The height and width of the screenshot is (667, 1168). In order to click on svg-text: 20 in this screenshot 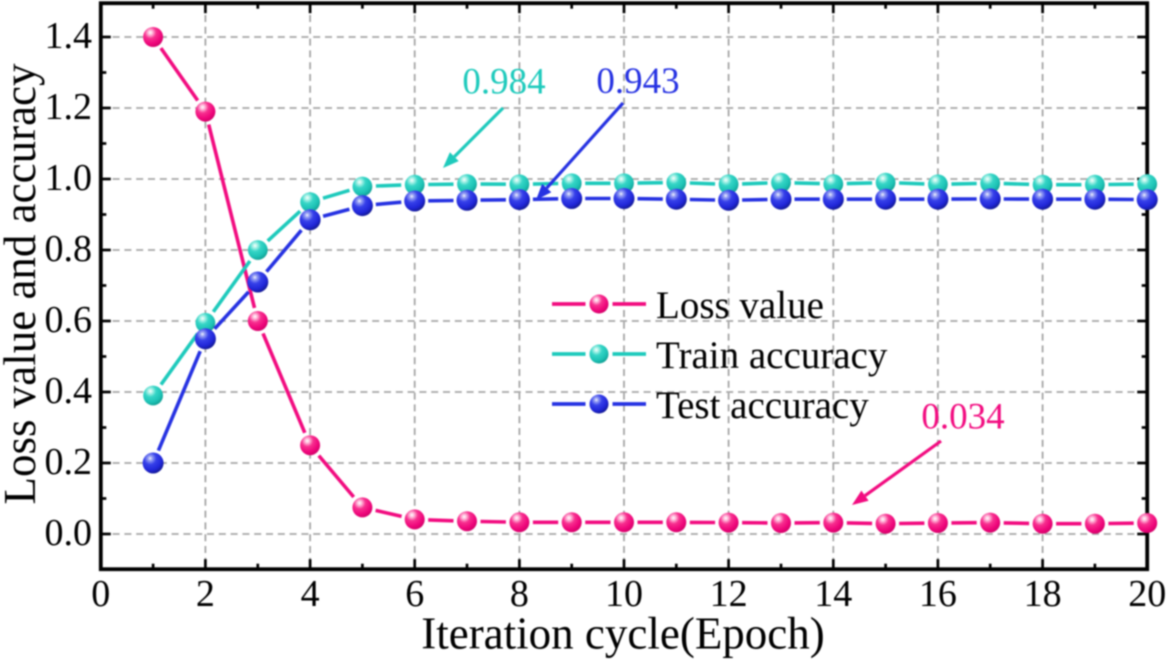, I will do `click(1147, 594)`.